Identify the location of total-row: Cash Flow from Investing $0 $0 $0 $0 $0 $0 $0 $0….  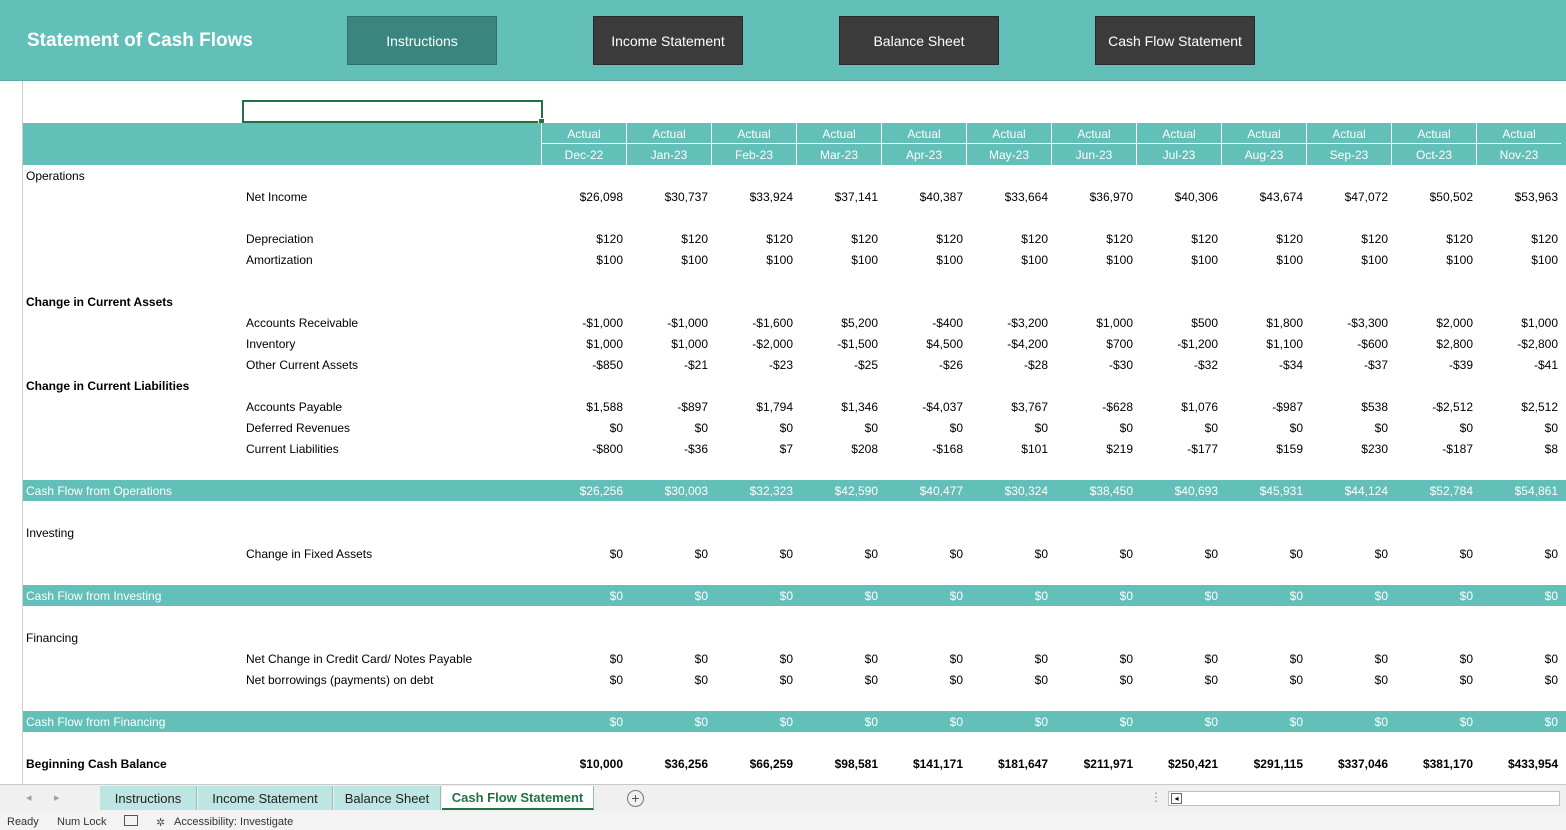
(794, 595).